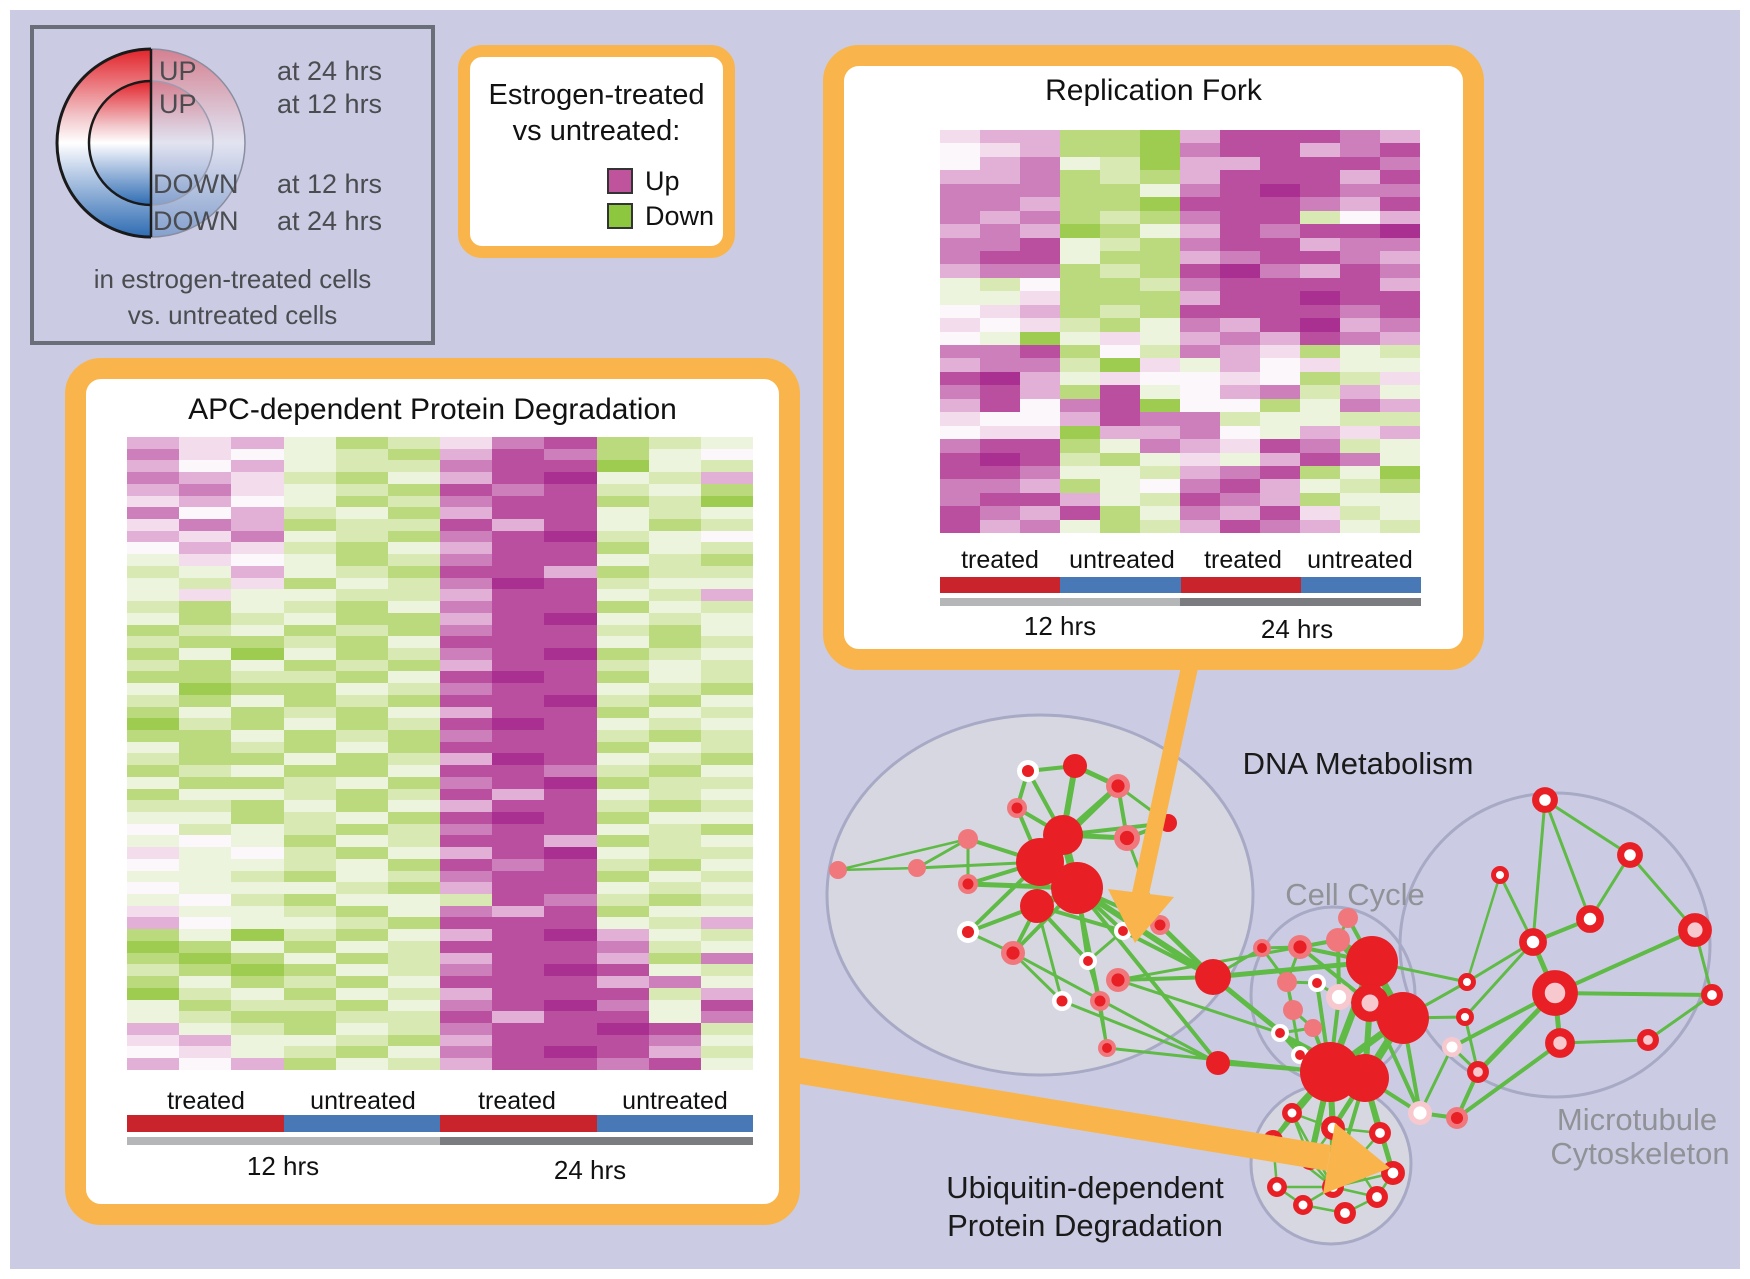 The image size is (1750, 1279). What do you see at coordinates (517, 1101) in the screenshot?
I see `apc-group-label-3: treated` at bounding box center [517, 1101].